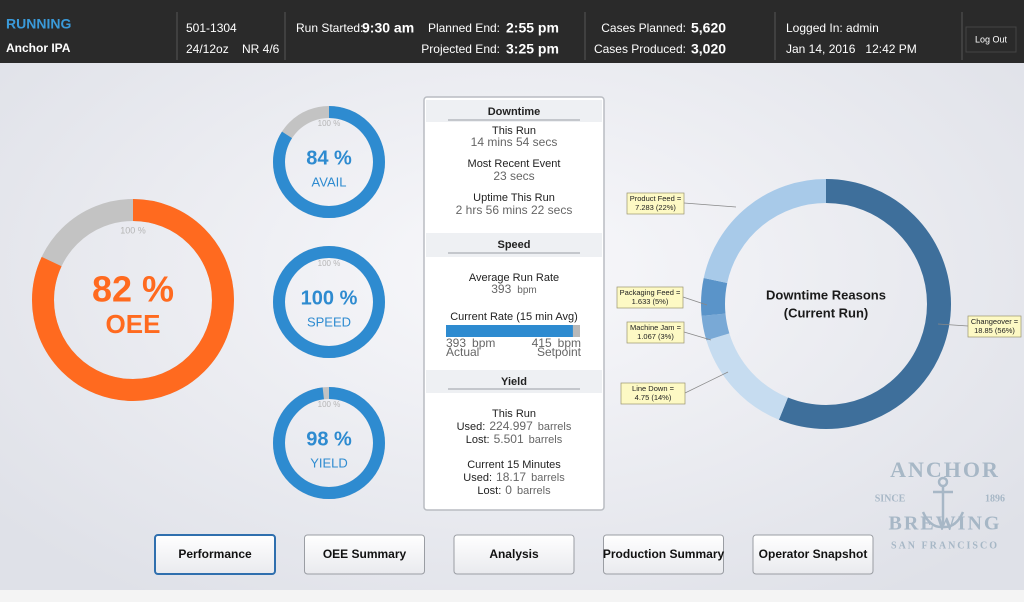 This screenshot has width=1024, height=602. I want to click on actual-value: 393 bpm, so click(470, 343).